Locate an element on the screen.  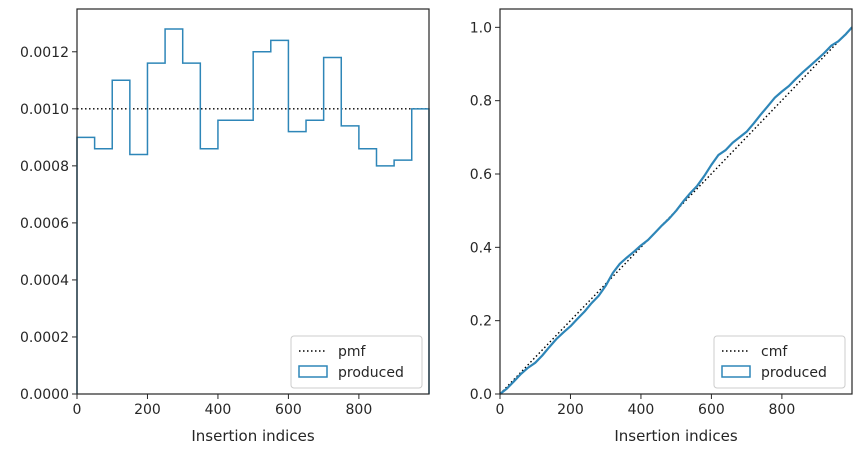
y-tick-label: 0.0 is located at coordinates (481, 395).